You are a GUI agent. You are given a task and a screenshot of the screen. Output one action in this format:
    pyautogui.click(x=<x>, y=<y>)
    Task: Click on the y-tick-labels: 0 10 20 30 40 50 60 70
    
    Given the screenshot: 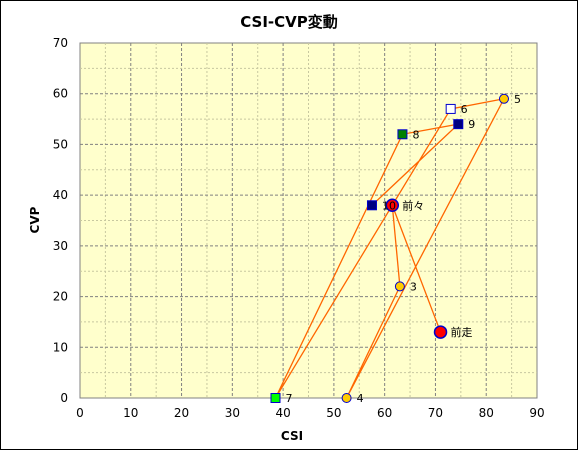 What is the action you would take?
    pyautogui.click(x=60, y=220)
    